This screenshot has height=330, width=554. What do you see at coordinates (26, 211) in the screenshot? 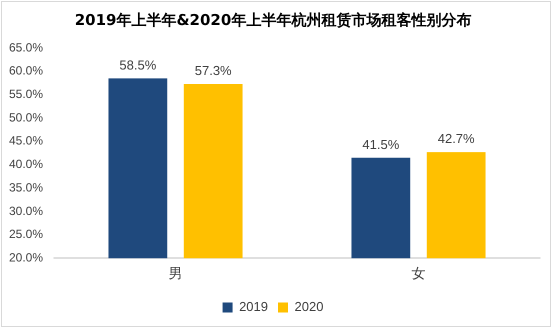
I see `y-tick-label: 30.0%` at bounding box center [26, 211].